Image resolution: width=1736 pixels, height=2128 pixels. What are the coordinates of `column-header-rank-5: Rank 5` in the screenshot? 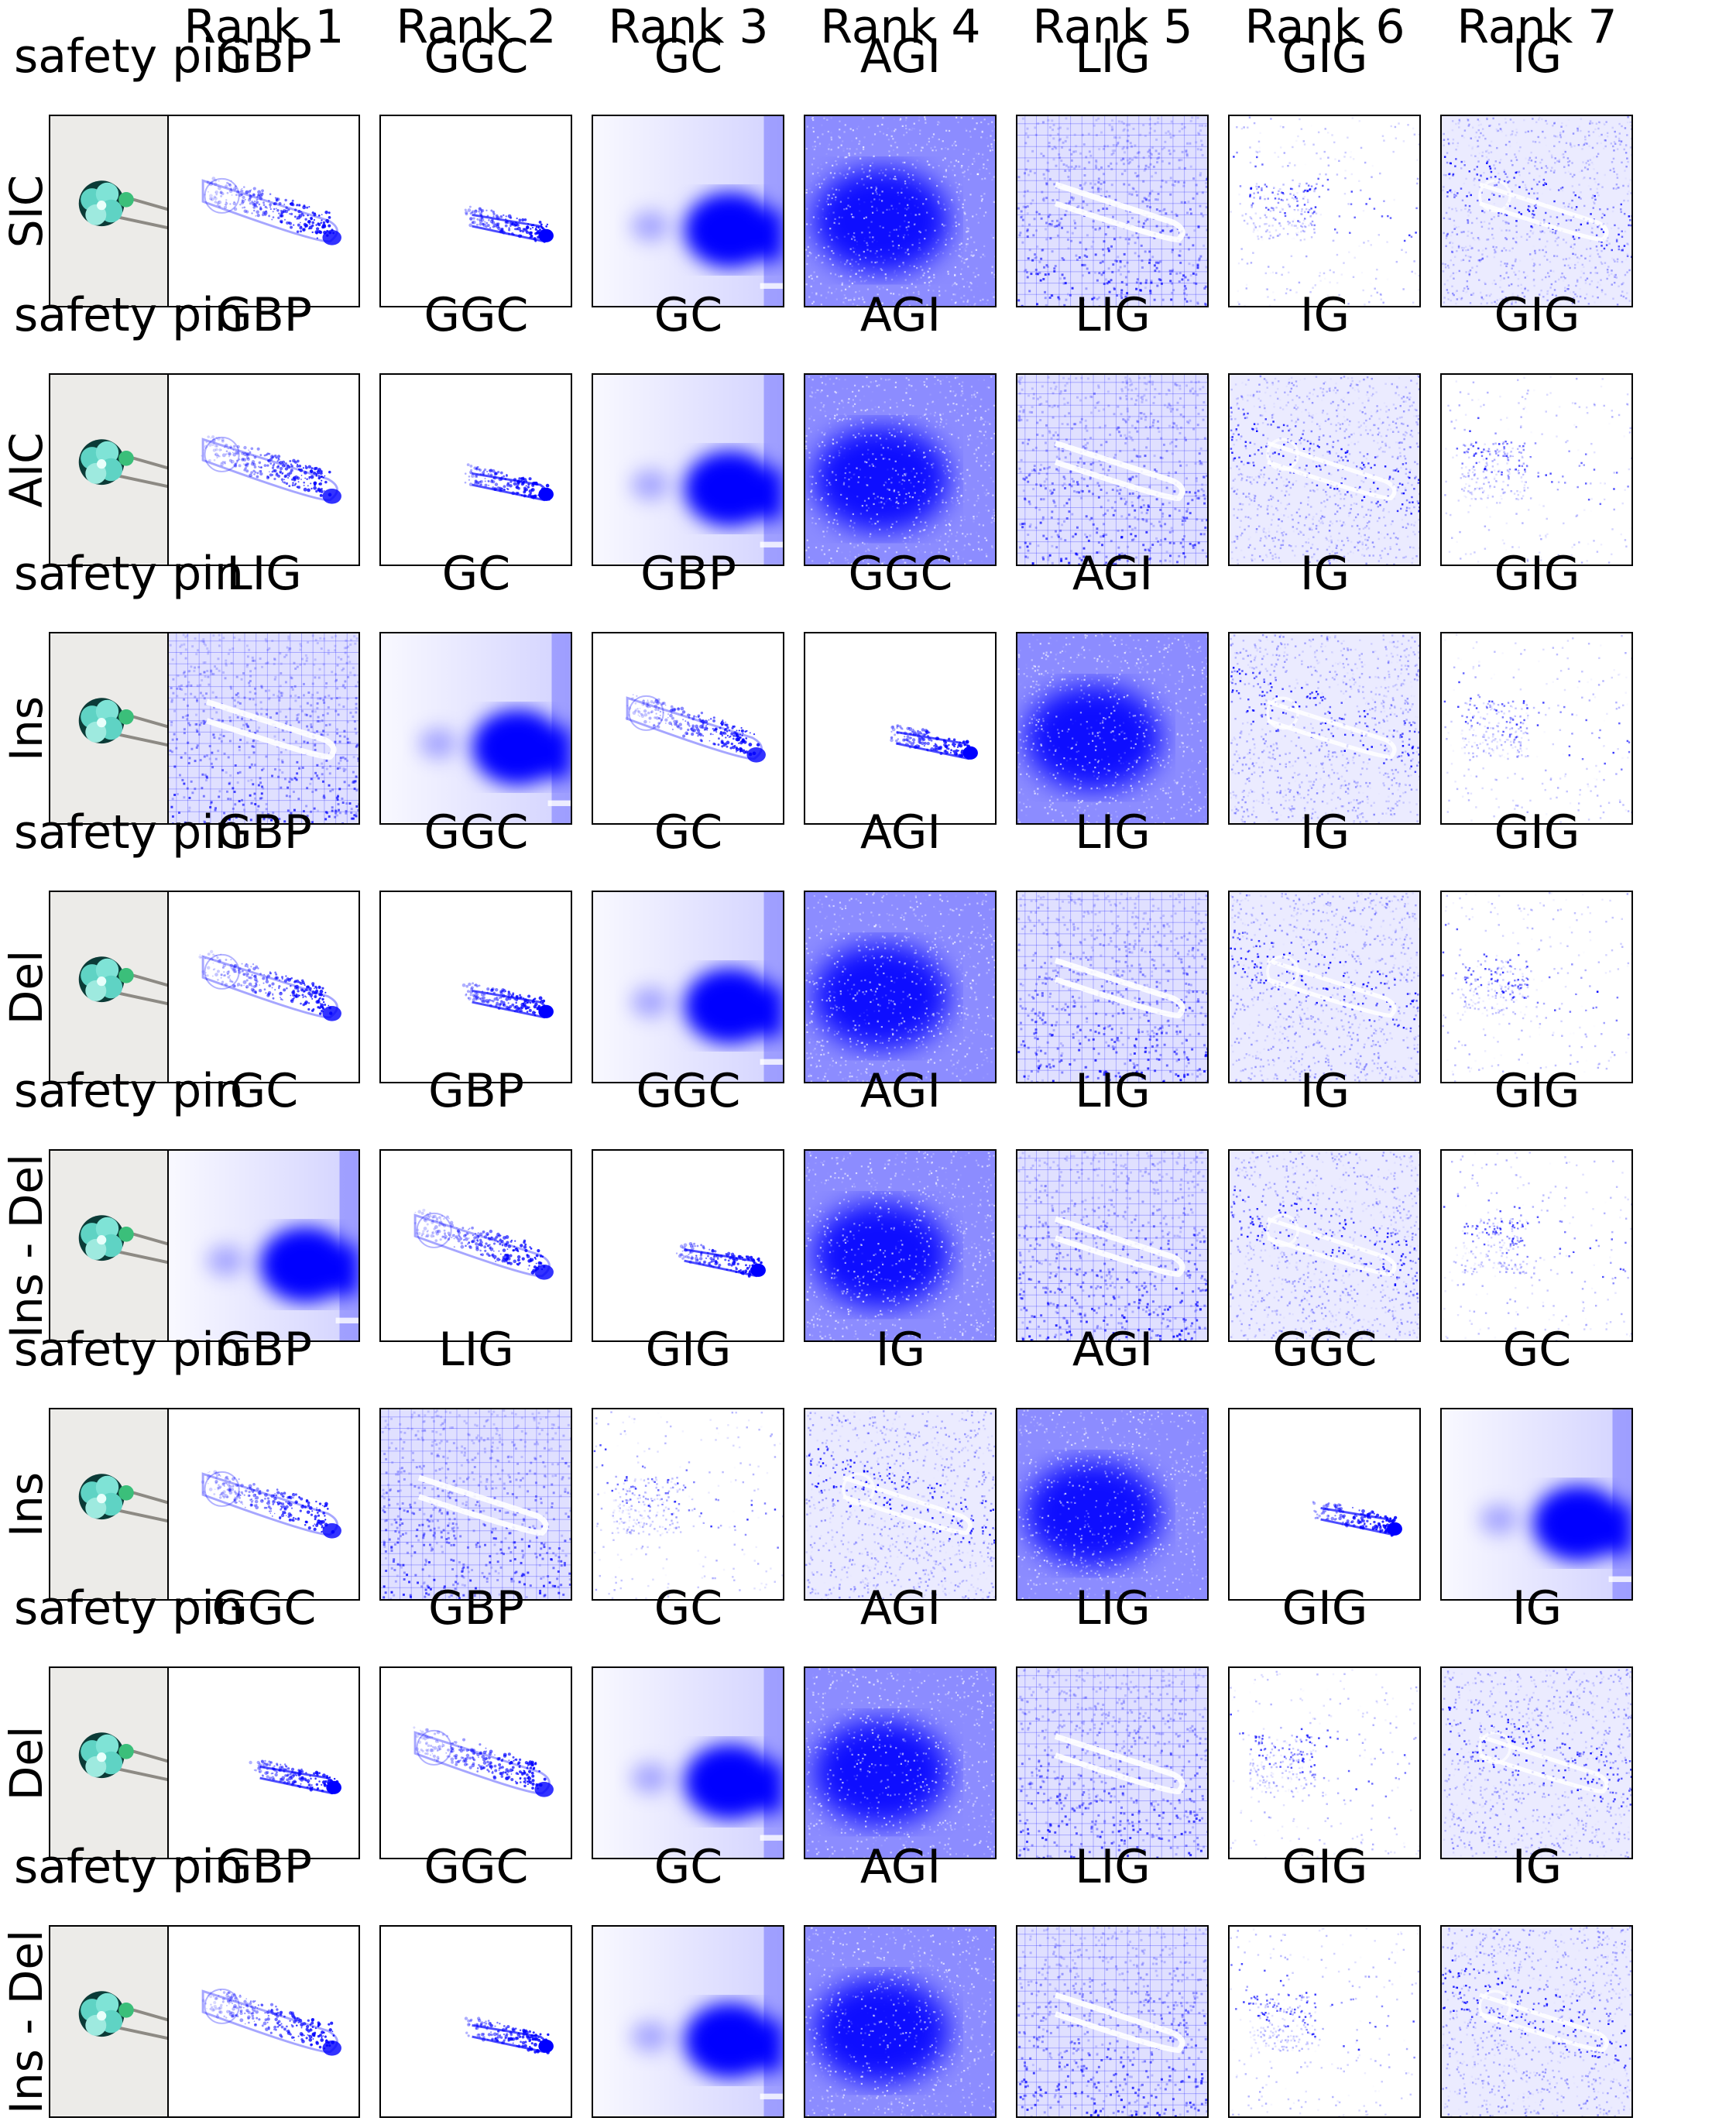 It's located at (1113, 27).